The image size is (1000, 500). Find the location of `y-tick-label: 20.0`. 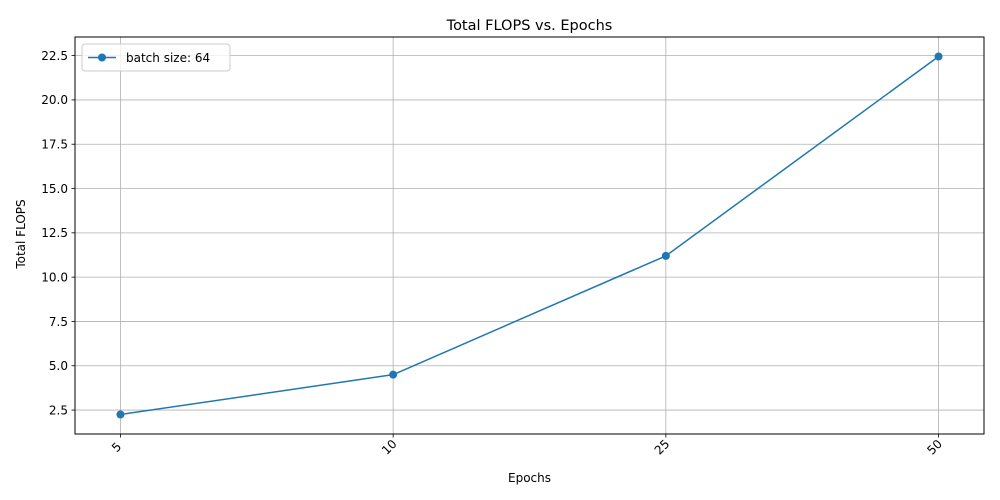

y-tick-label: 20.0 is located at coordinates (54, 100).